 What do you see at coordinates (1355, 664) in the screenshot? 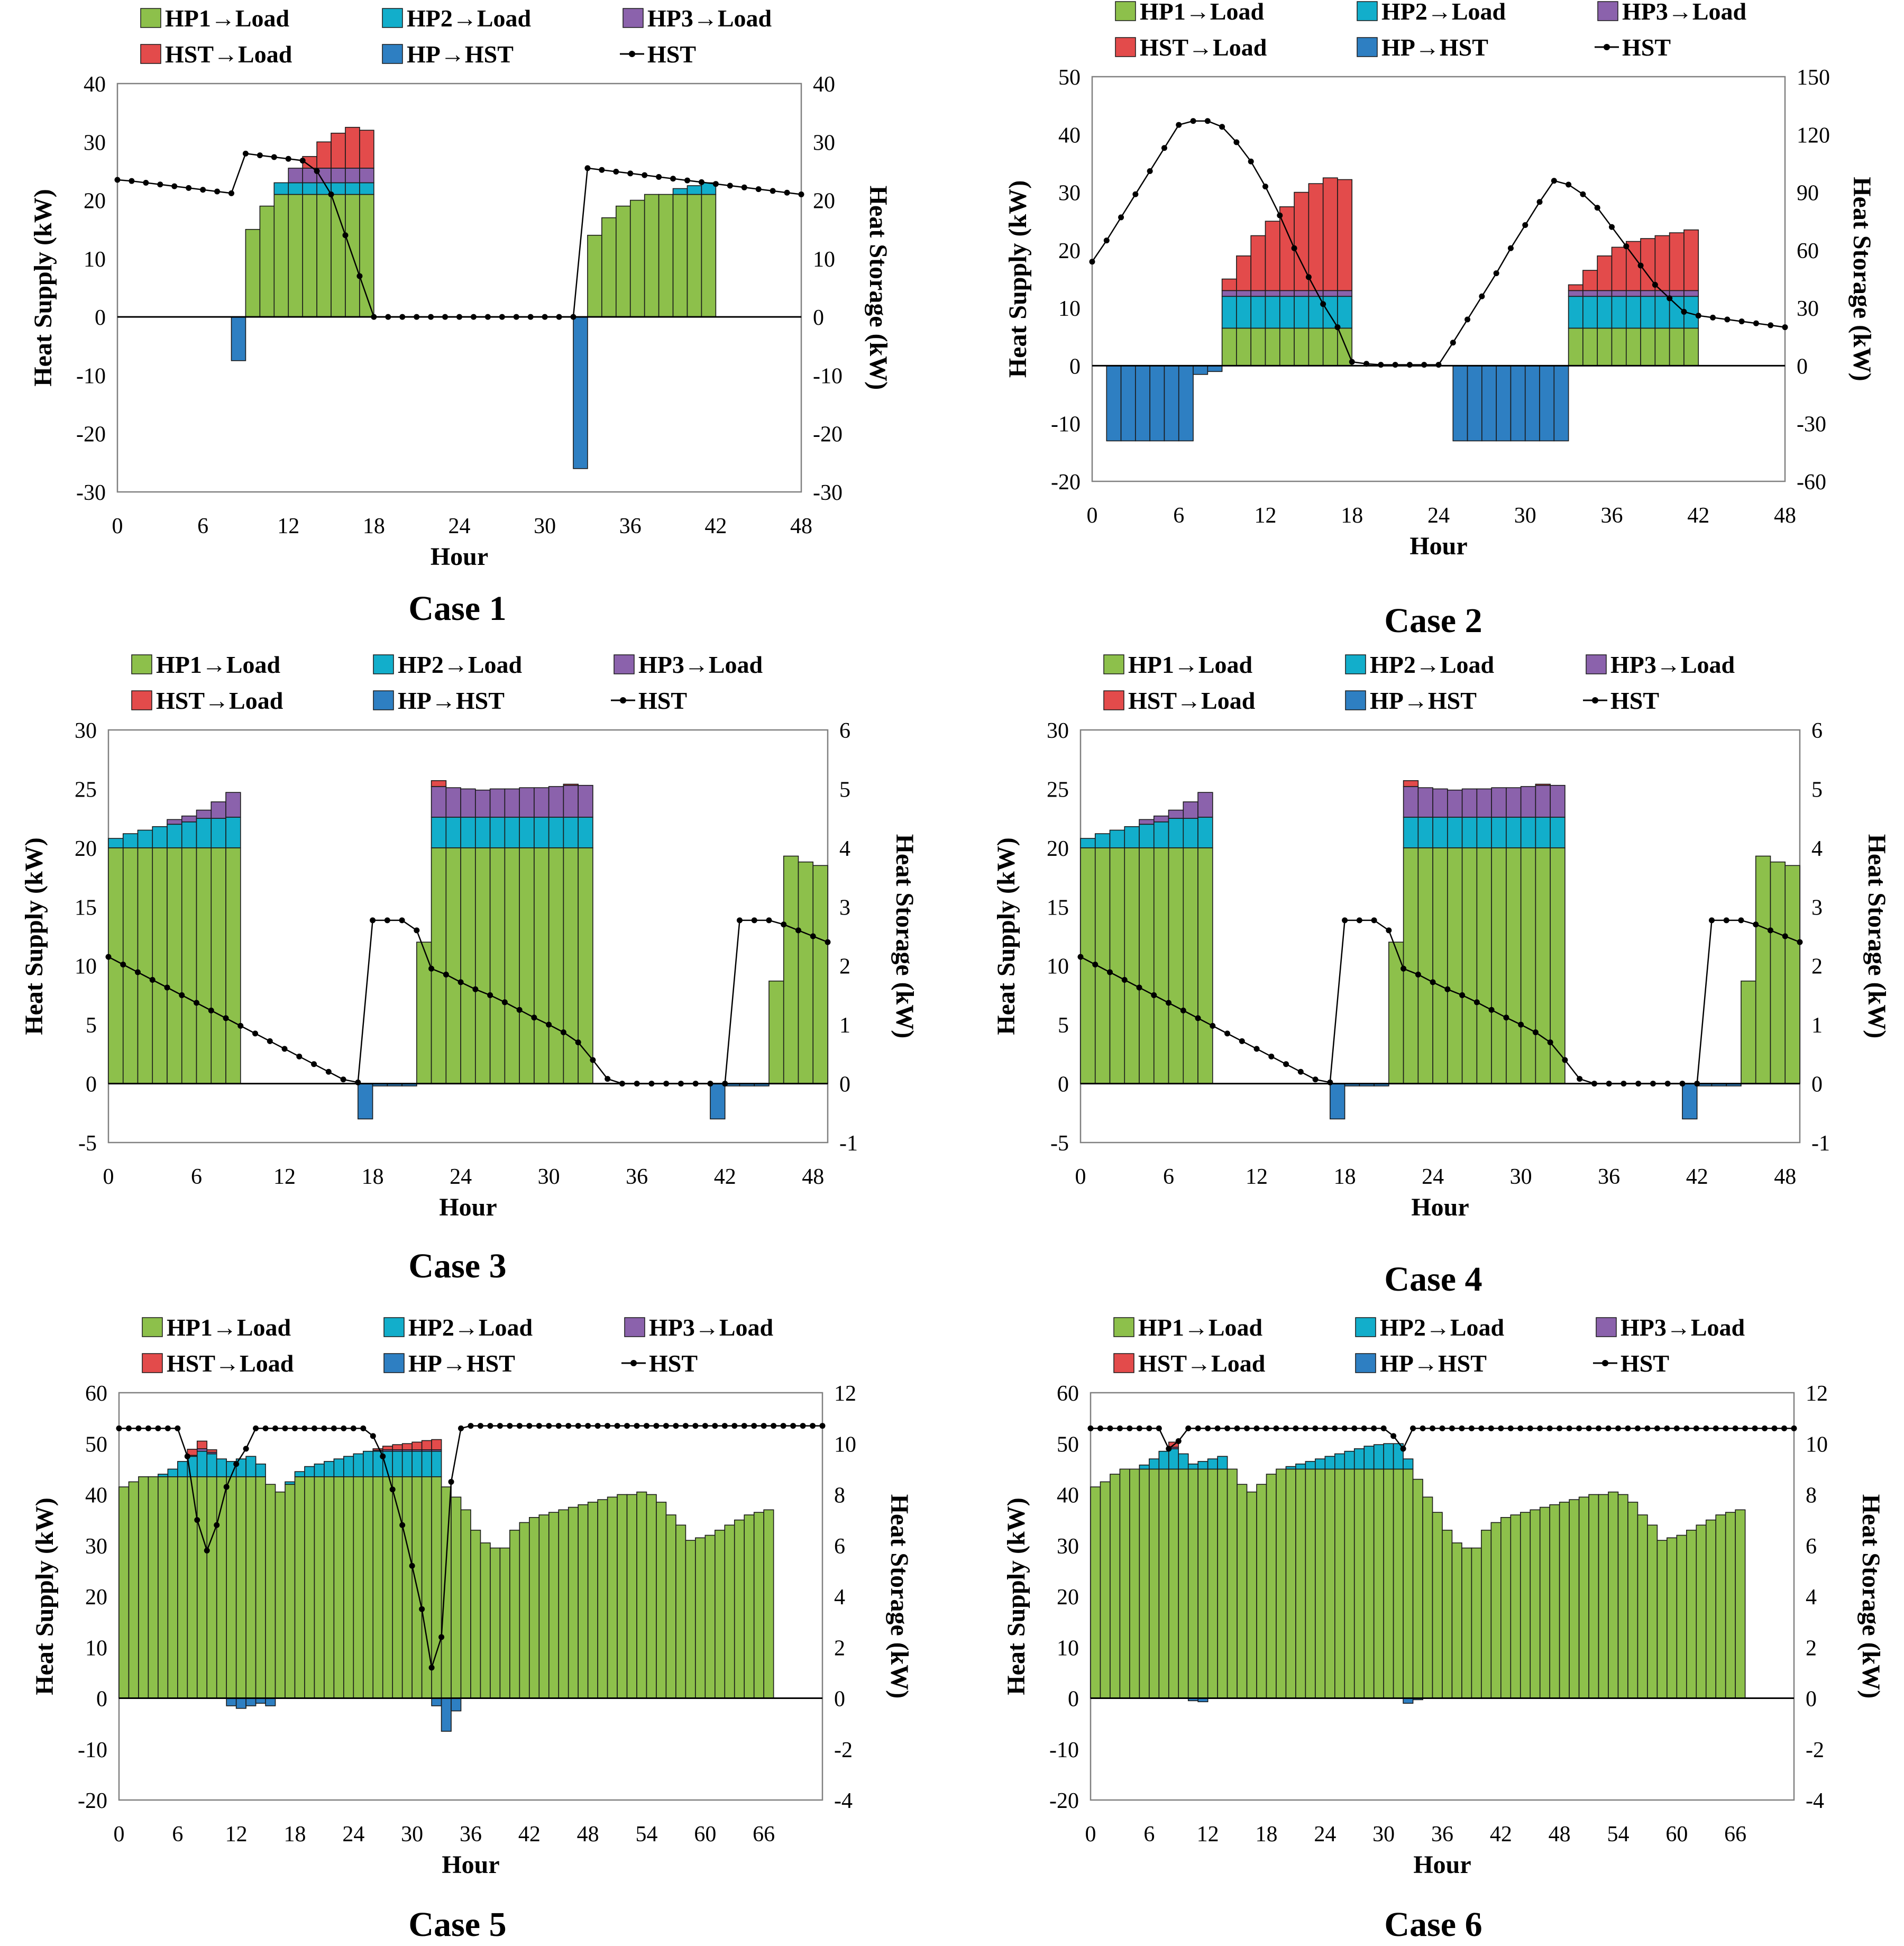
I see `legend-swatch-hp2` at bounding box center [1355, 664].